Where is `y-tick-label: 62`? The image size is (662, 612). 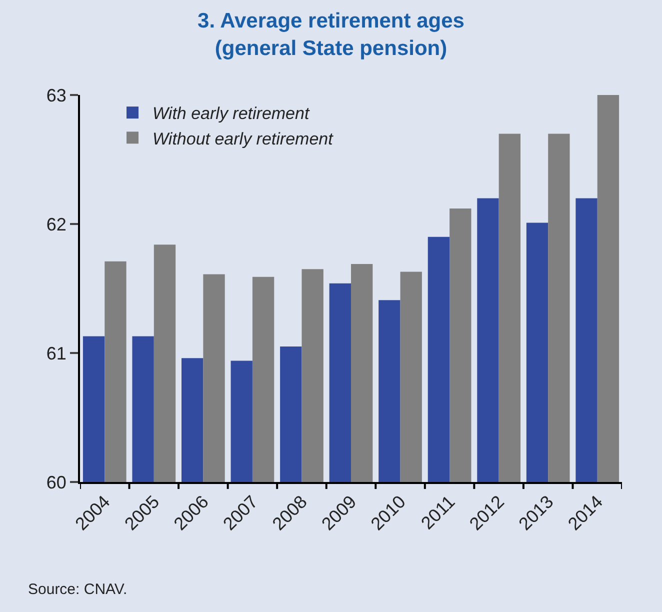 y-tick-label: 62 is located at coordinates (56, 224).